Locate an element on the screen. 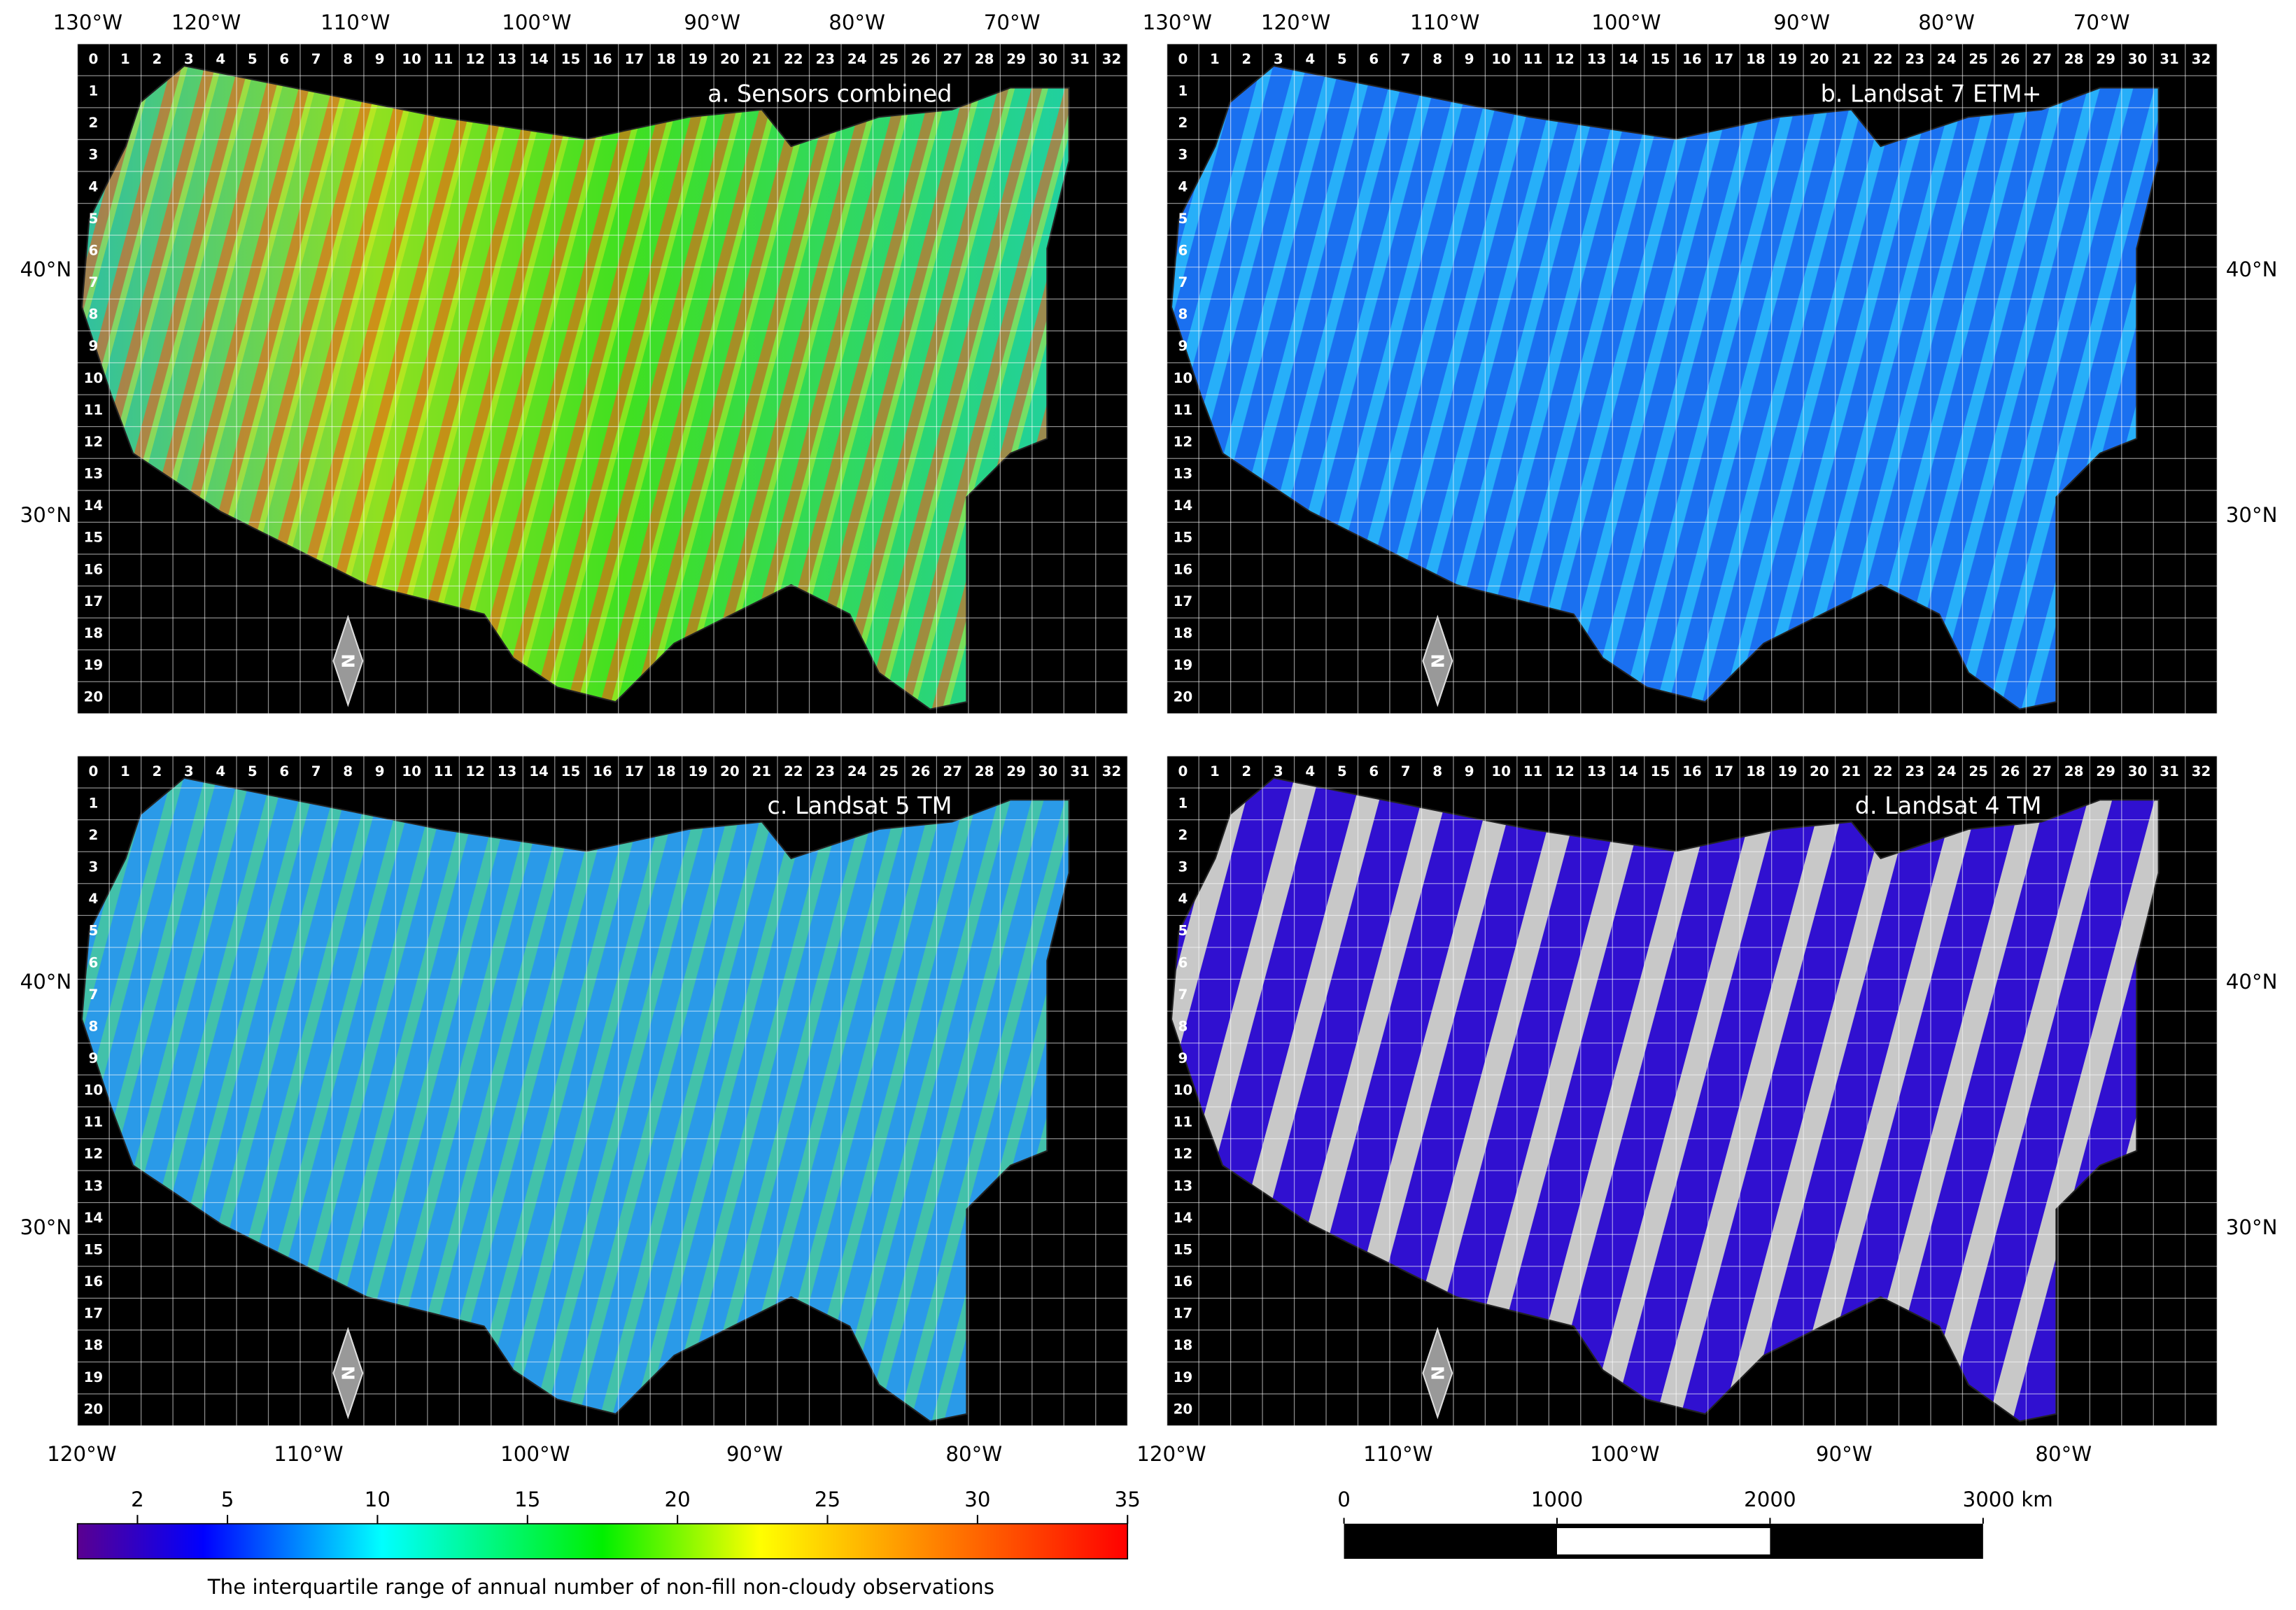  colorbar-tick-label: 5 is located at coordinates (227, 1499).